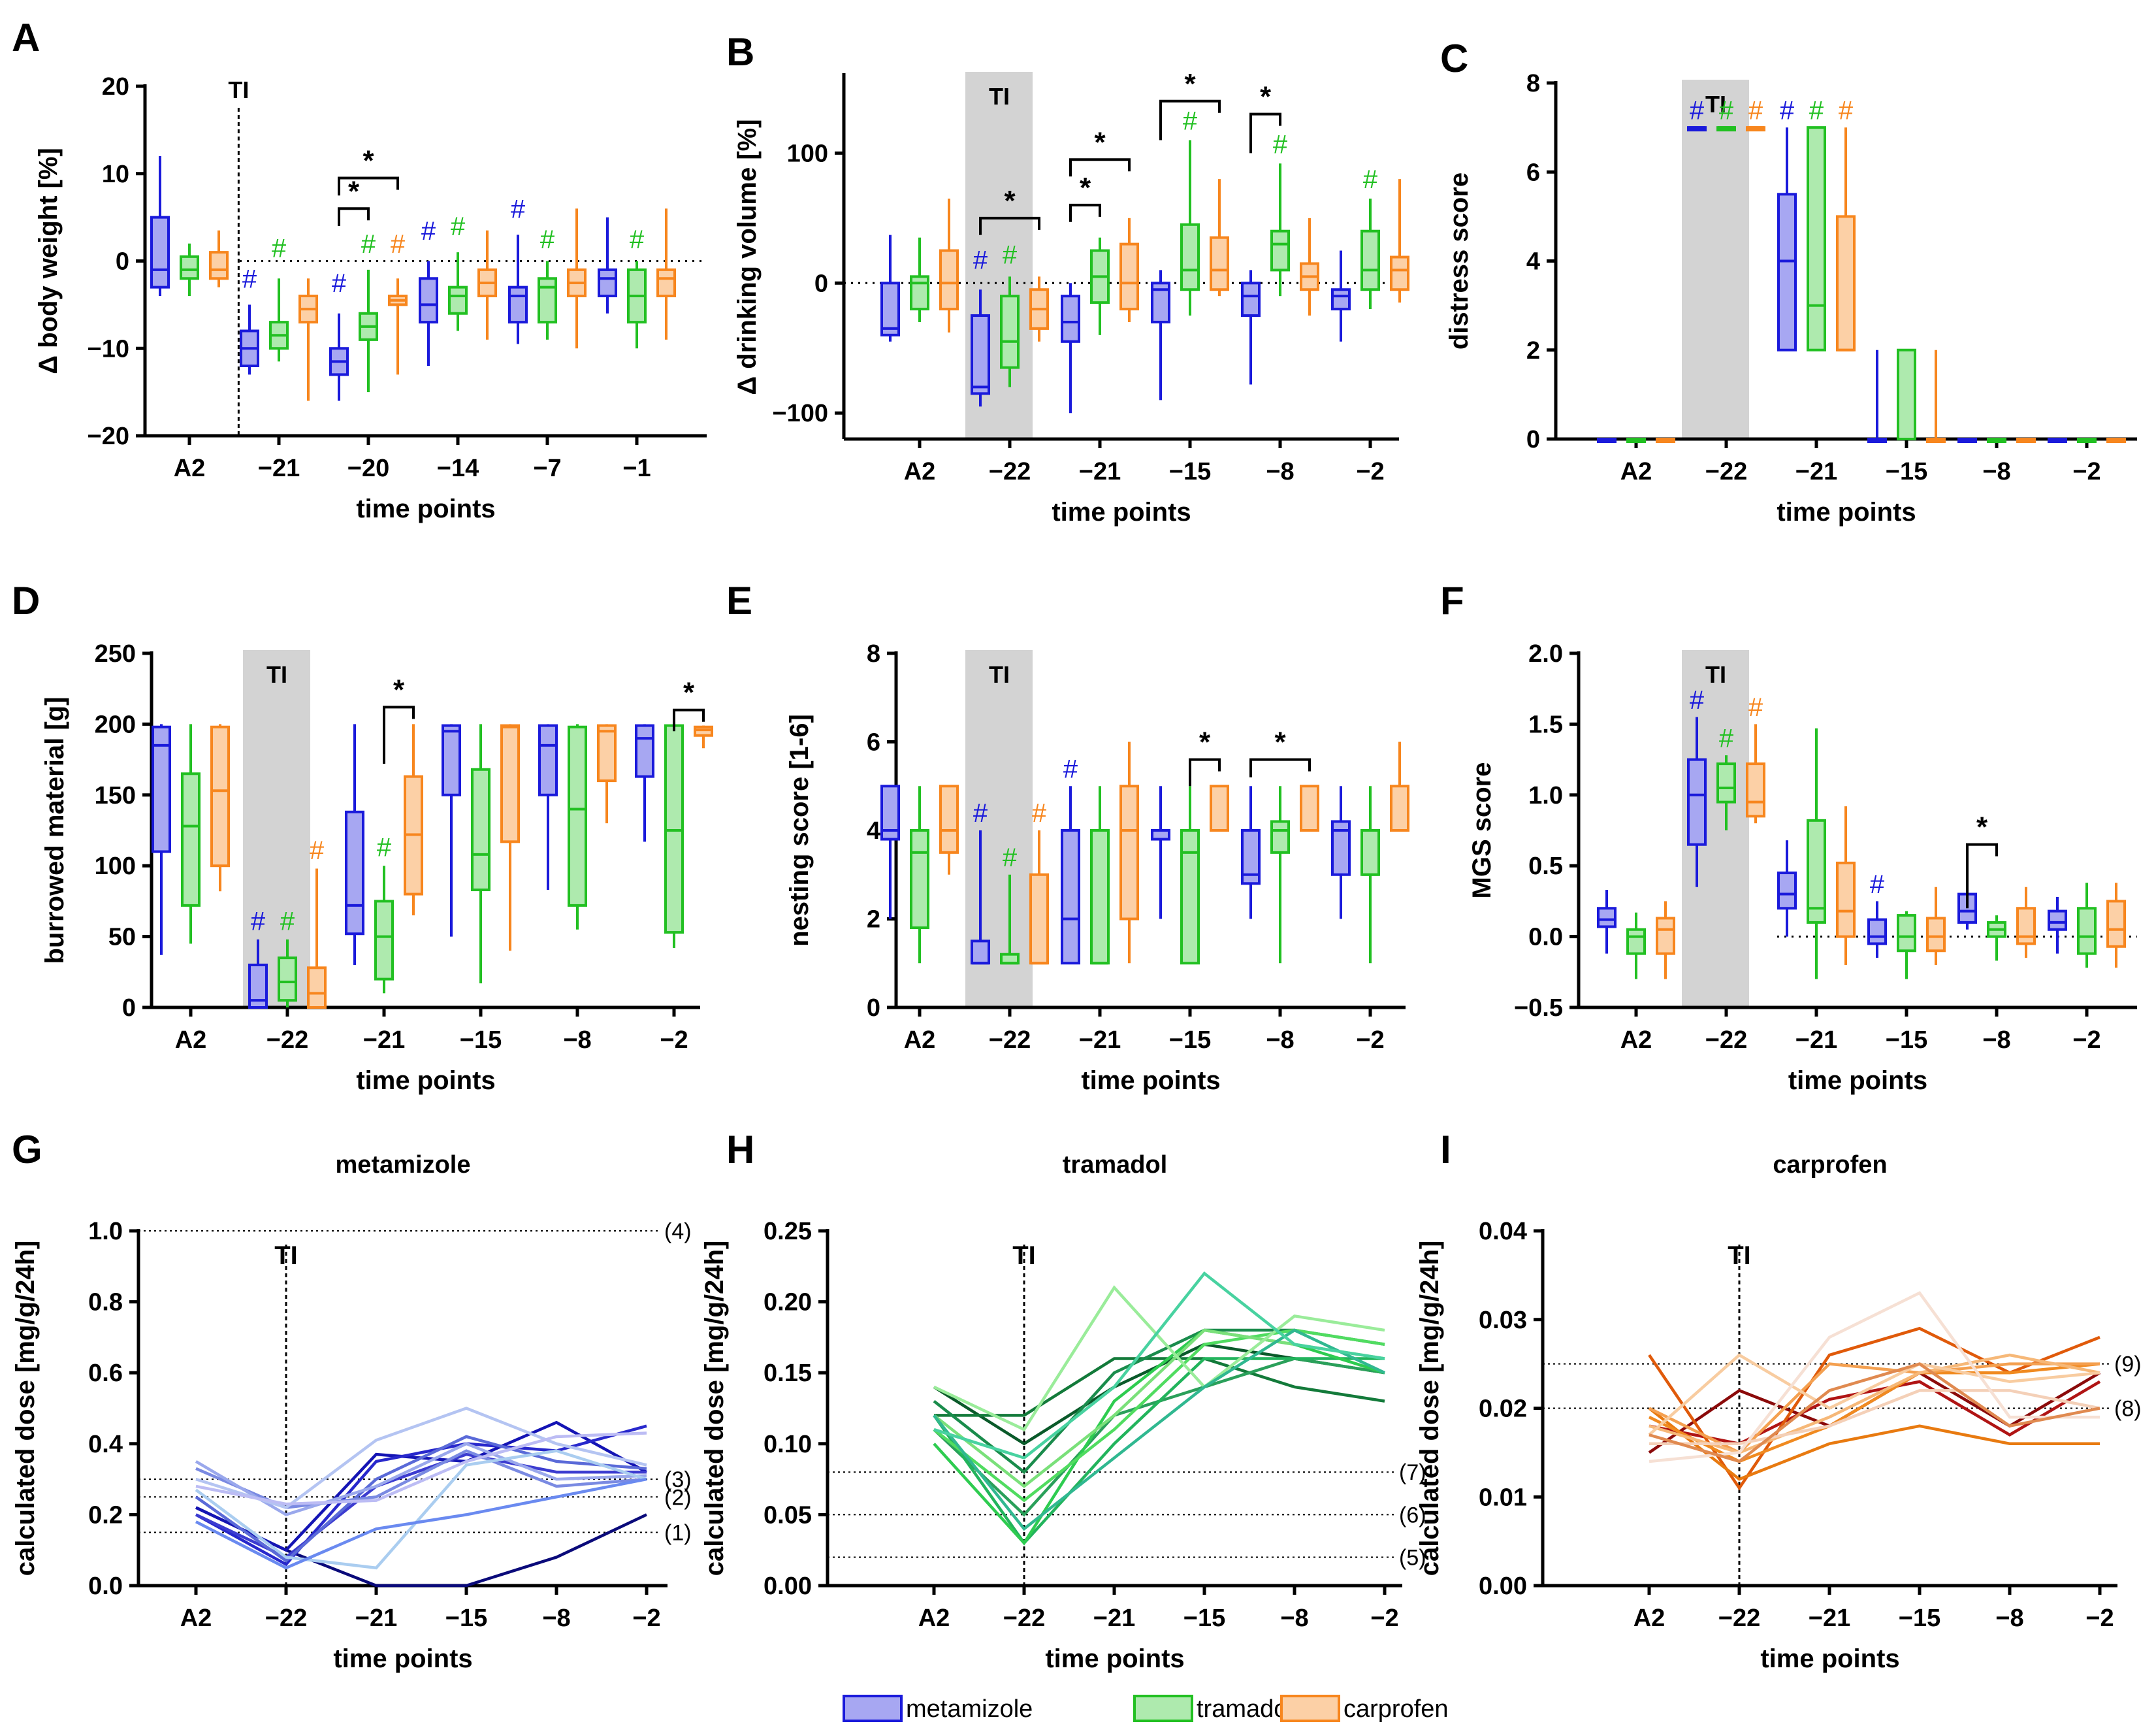 Image resolution: width=2156 pixels, height=1730 pixels. I want to click on y-axis-label: calculated dose [mg/g/24h], so click(25, 1408).